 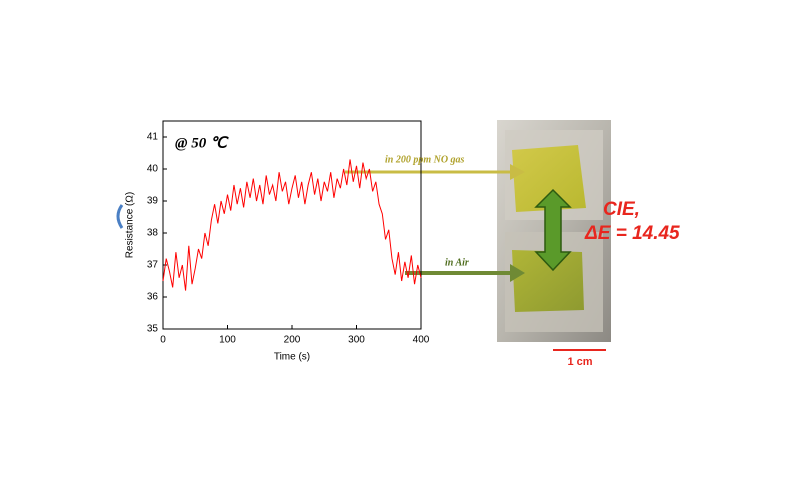 I want to click on data-line, so click(x=292, y=225).